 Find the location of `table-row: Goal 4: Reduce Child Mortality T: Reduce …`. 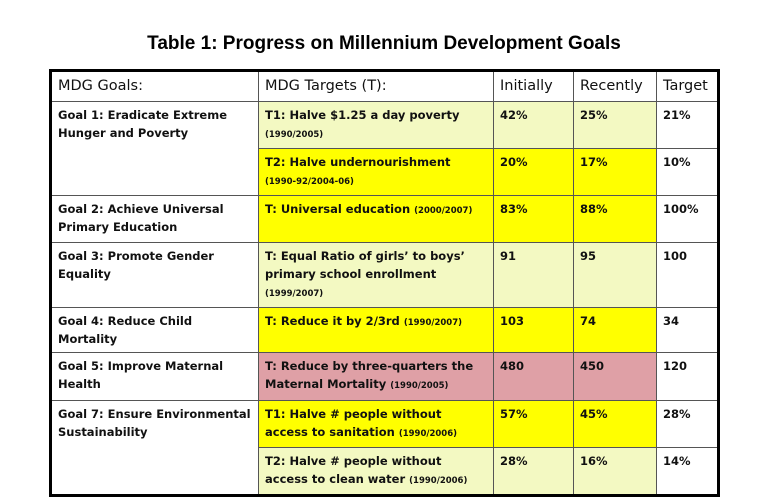

table-row: Goal 4: Reduce Child Mortality T: Reduce … is located at coordinates (384, 330).